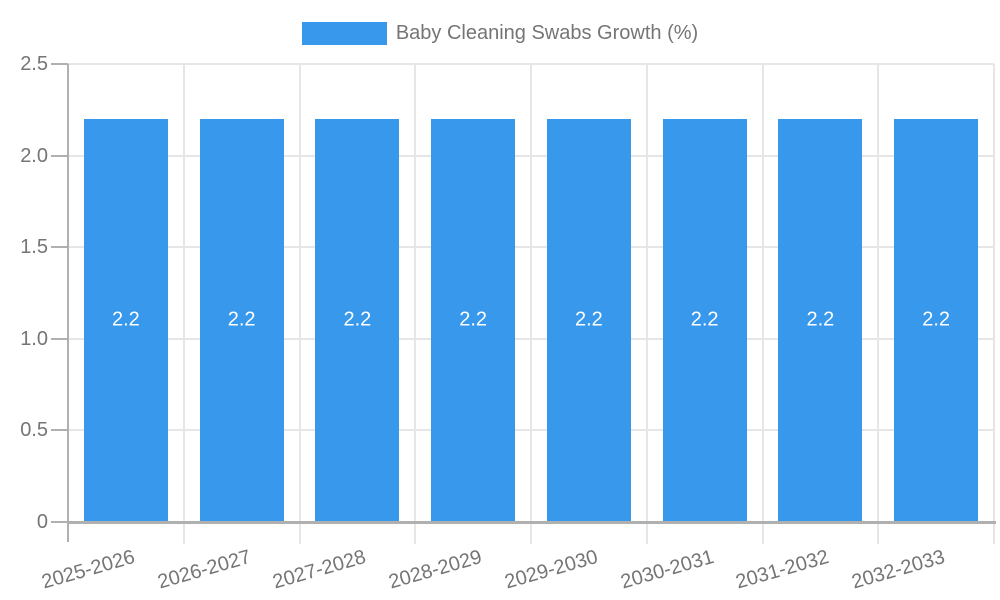  Describe the element at coordinates (34, 247) in the screenshot. I see `y-axis-tick-label: 1.5` at that location.